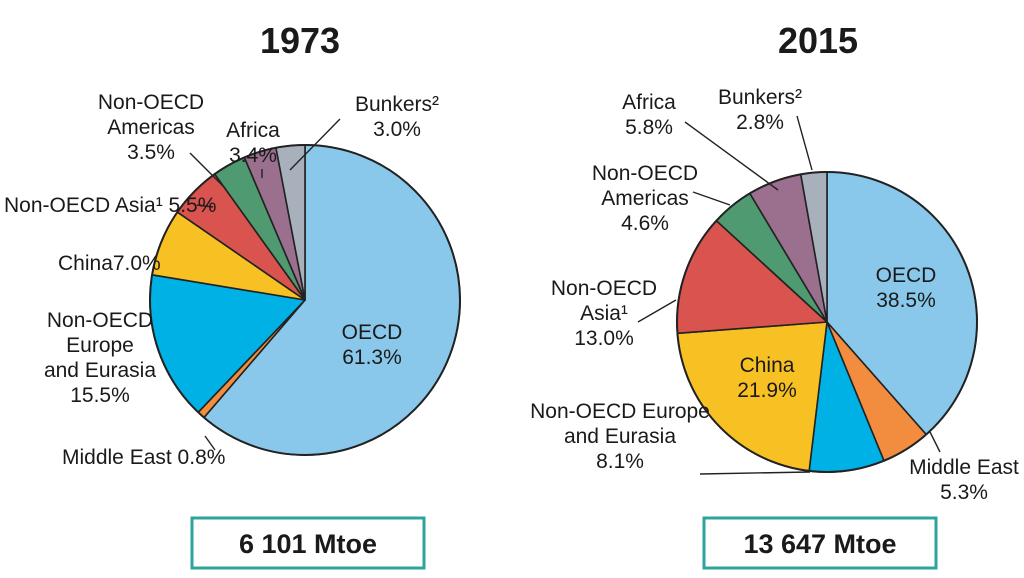  What do you see at coordinates (151, 152) in the screenshot?
I see `slice-label-line: 3.5%` at bounding box center [151, 152].